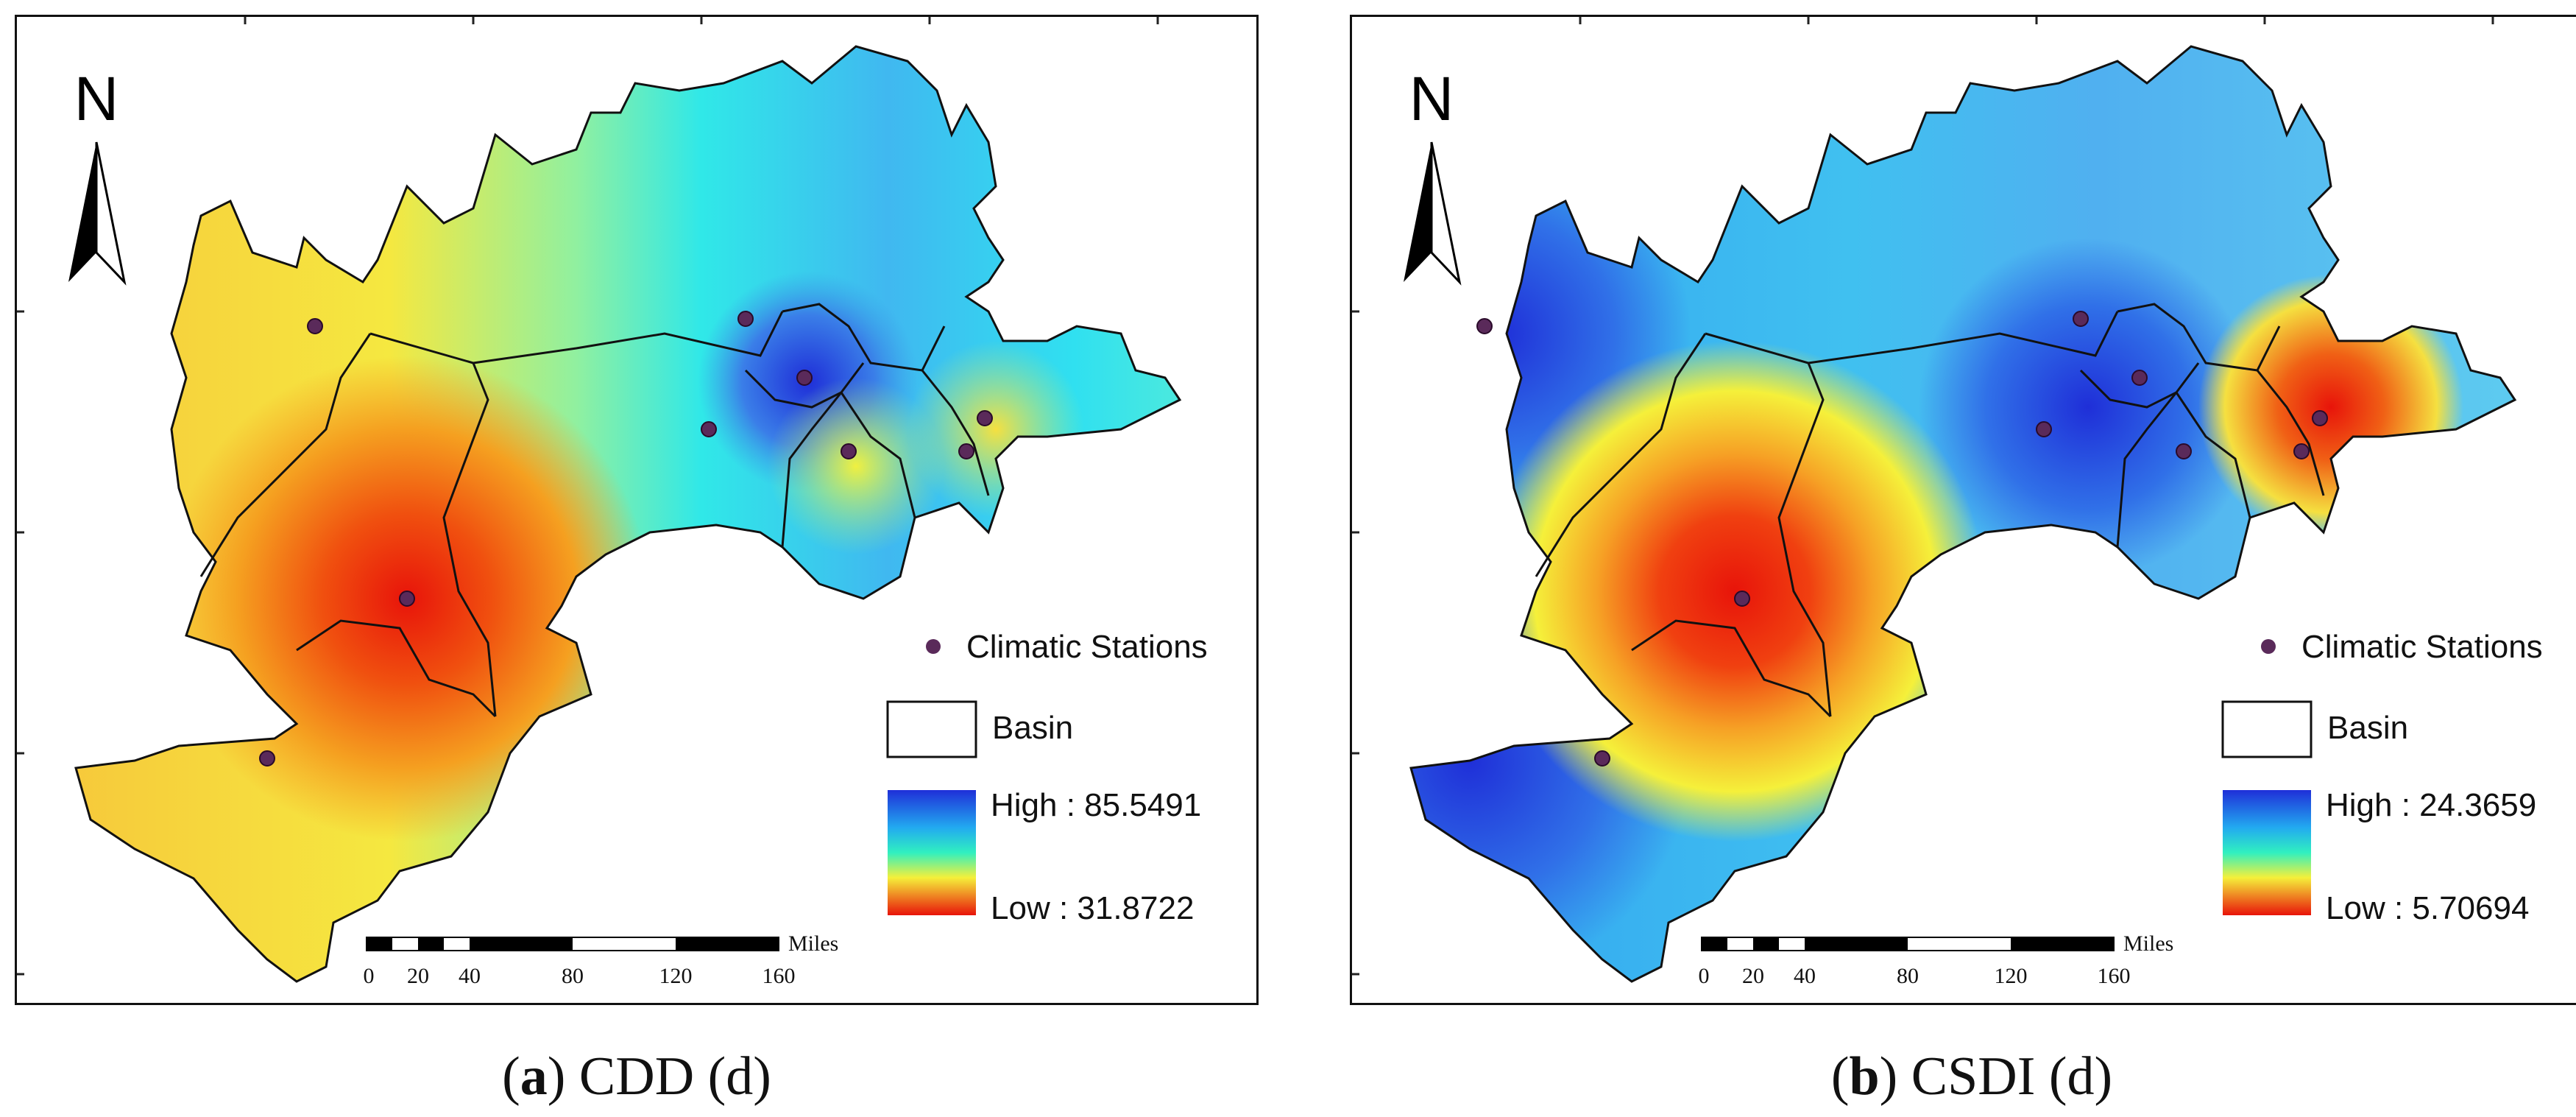 Image resolution: width=2576 pixels, height=1117 pixels. What do you see at coordinates (1096, 805) in the screenshot?
I see `legend-high-label: High : 85.5491` at bounding box center [1096, 805].